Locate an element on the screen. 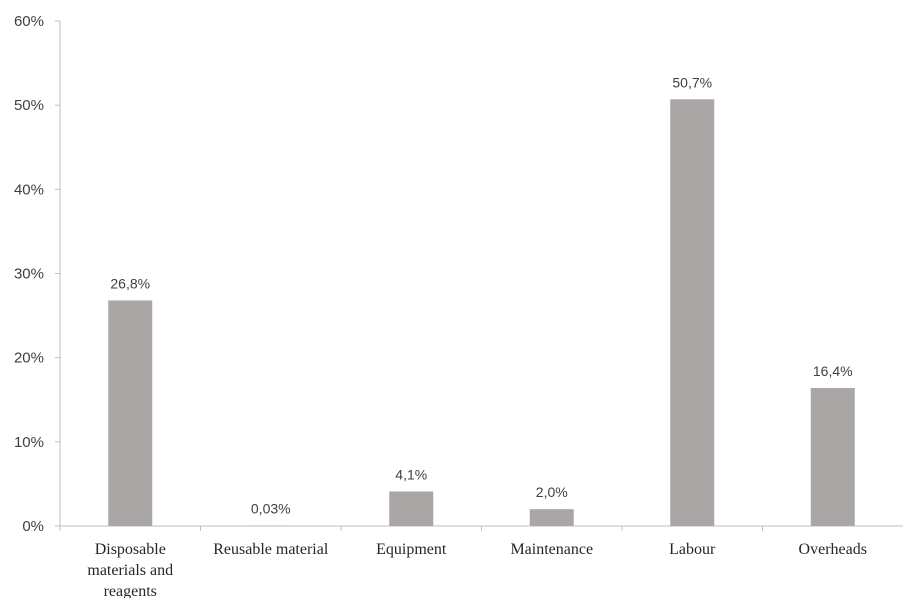  data-label: 50,7% is located at coordinates (692, 82).